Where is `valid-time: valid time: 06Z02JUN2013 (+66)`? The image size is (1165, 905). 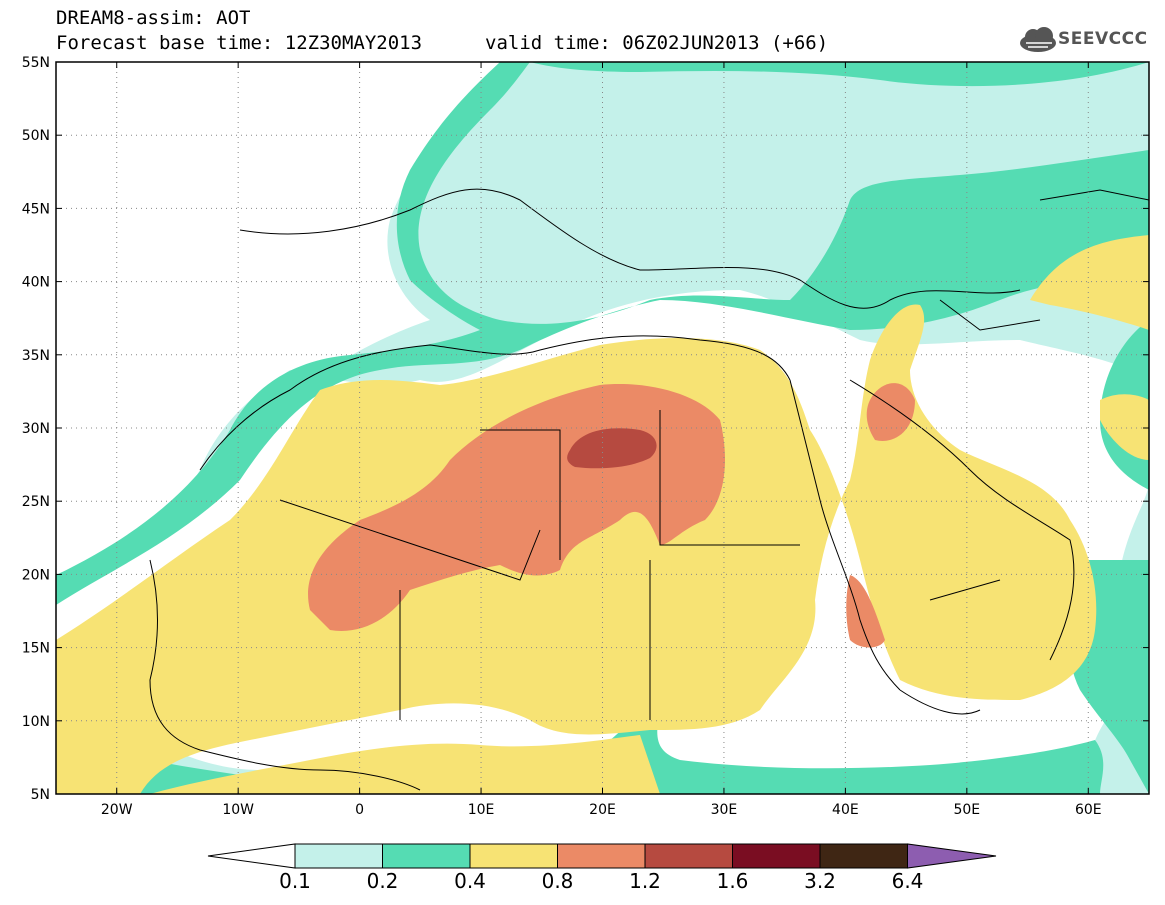
valid-time: valid time: 06Z02JUN2013 (+66) is located at coordinates (657, 43).